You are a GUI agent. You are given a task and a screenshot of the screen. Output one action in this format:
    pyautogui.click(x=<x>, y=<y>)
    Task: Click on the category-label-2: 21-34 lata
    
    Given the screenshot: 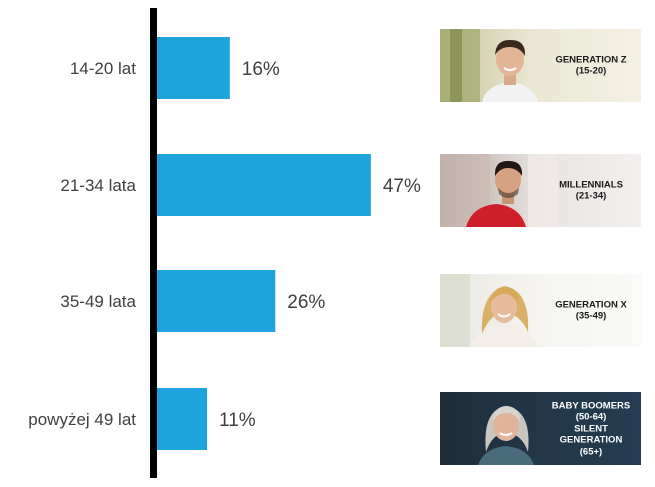 What is the action you would take?
    pyautogui.click(x=98, y=185)
    